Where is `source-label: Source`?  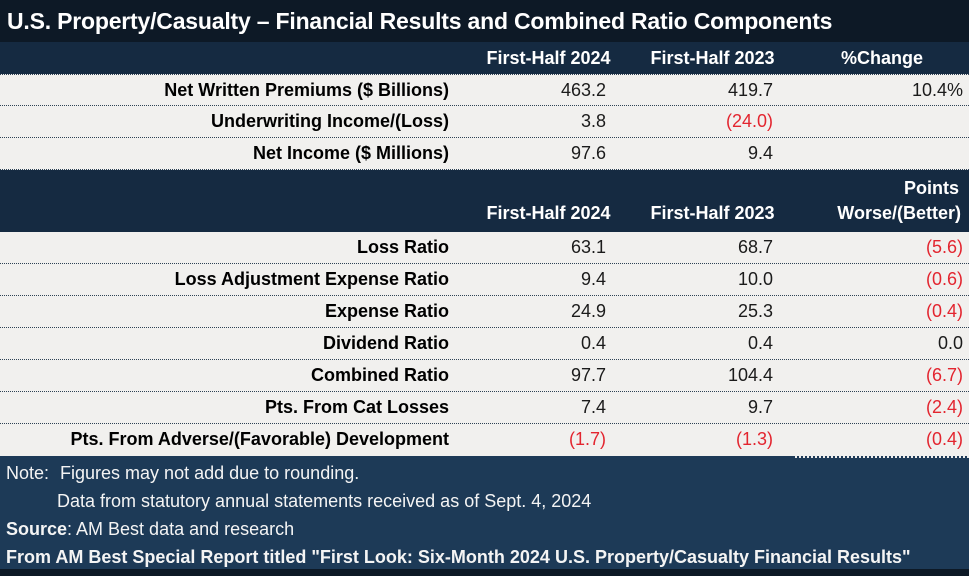
source-label: Source is located at coordinates (37, 529).